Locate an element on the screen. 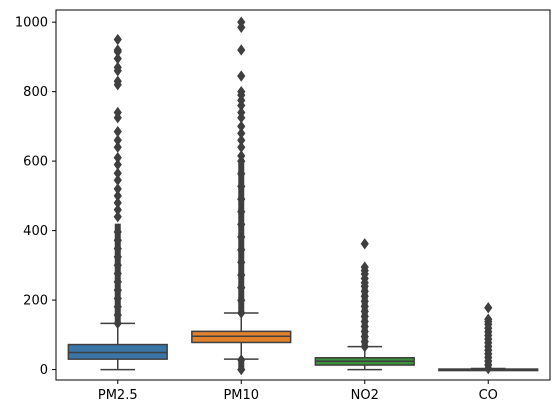  y-tick-label: 1000 is located at coordinates (31, 23).